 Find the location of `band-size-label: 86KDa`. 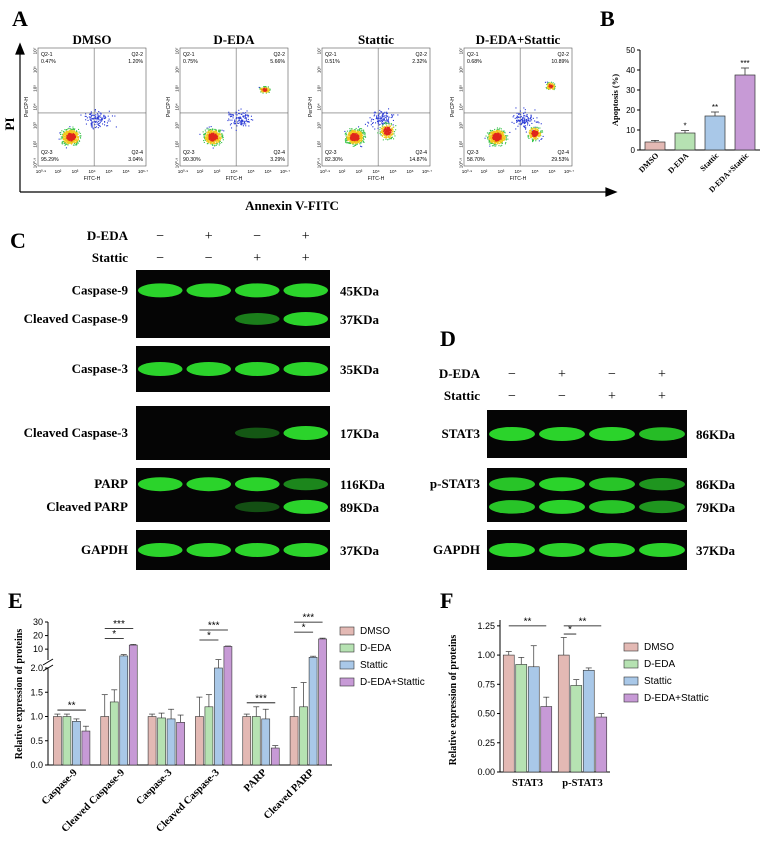

band-size-label: 86KDa is located at coordinates (716, 484).